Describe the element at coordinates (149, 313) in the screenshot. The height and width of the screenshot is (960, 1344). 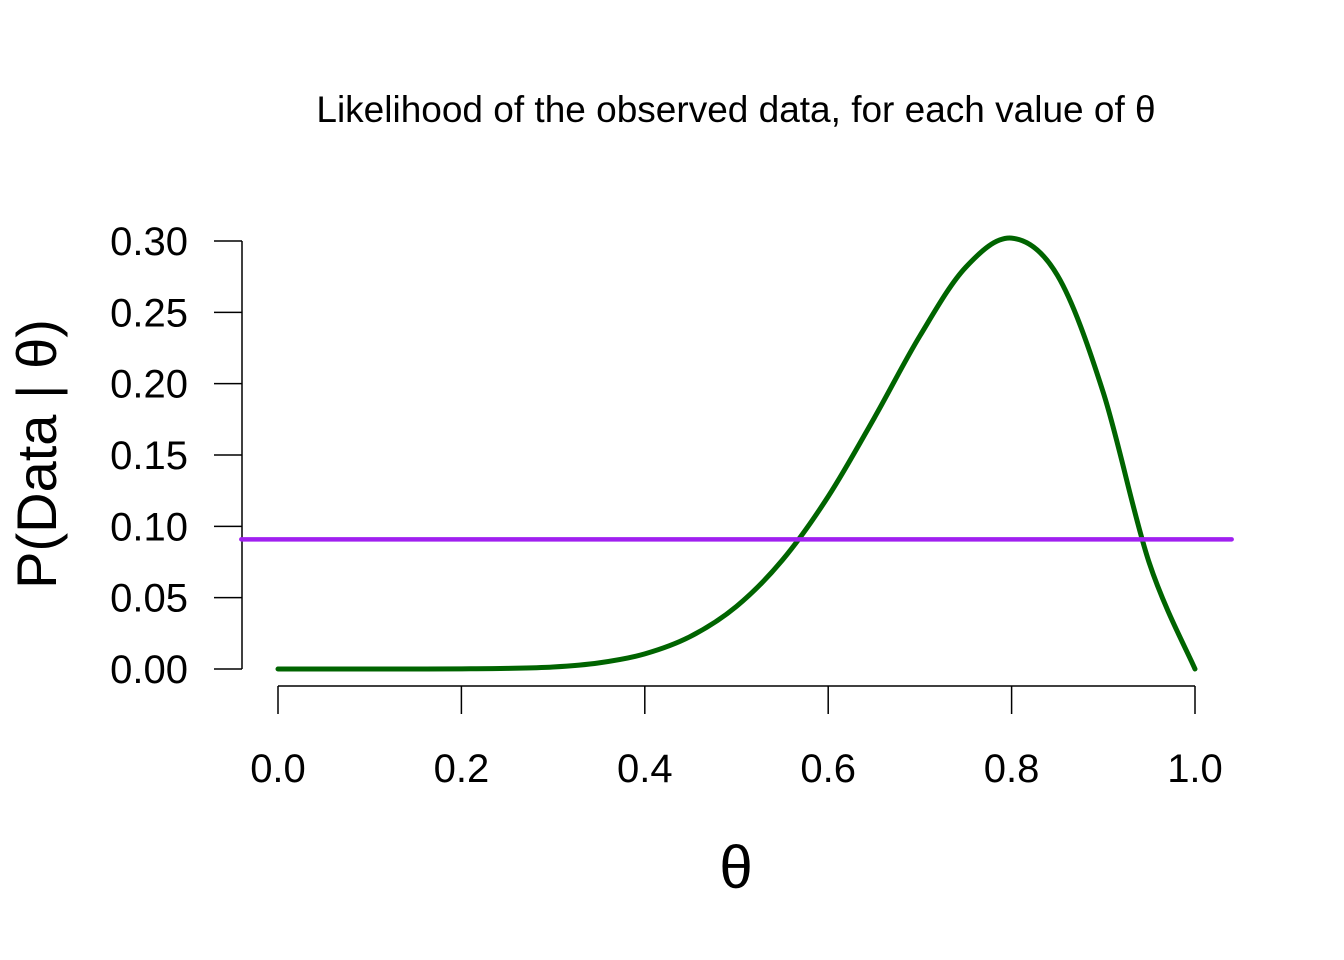
I see `y-tick-label: 0.25` at that location.